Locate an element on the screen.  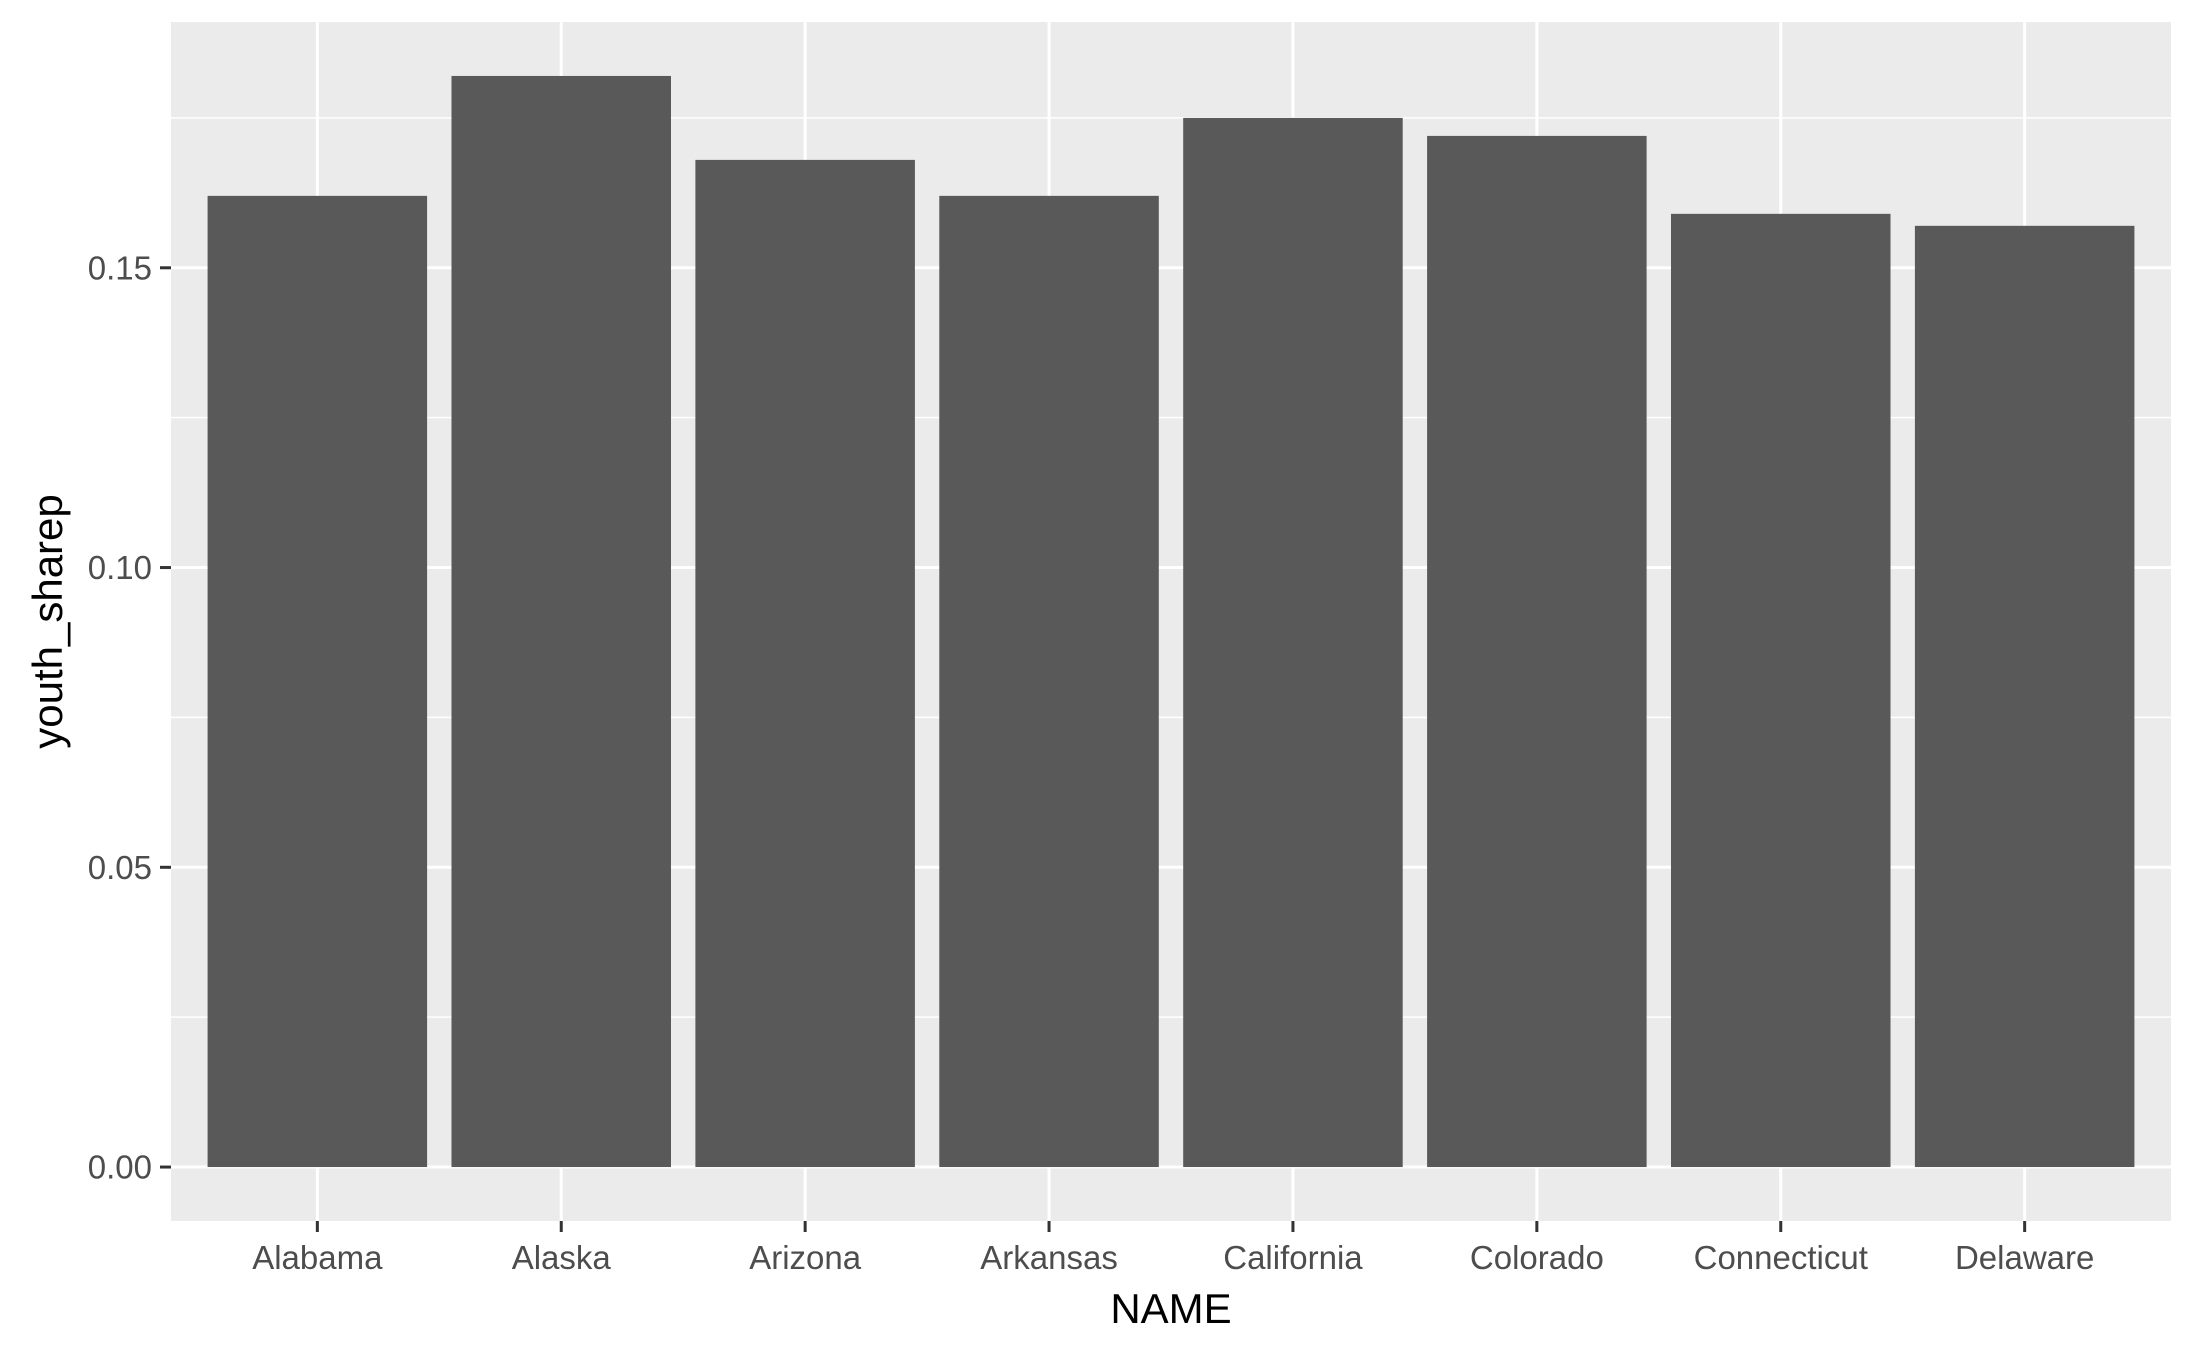
bar-california is located at coordinates (1293, 642).